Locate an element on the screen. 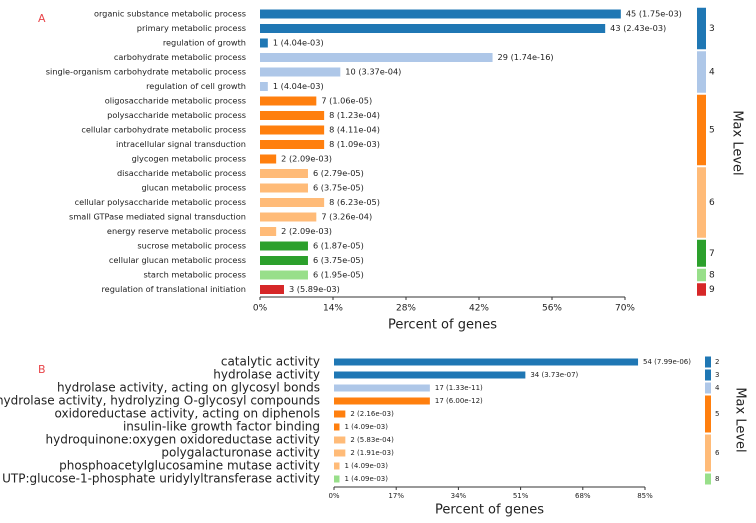 The image size is (756, 523). x-tick-label: 34% is located at coordinates (459, 496).